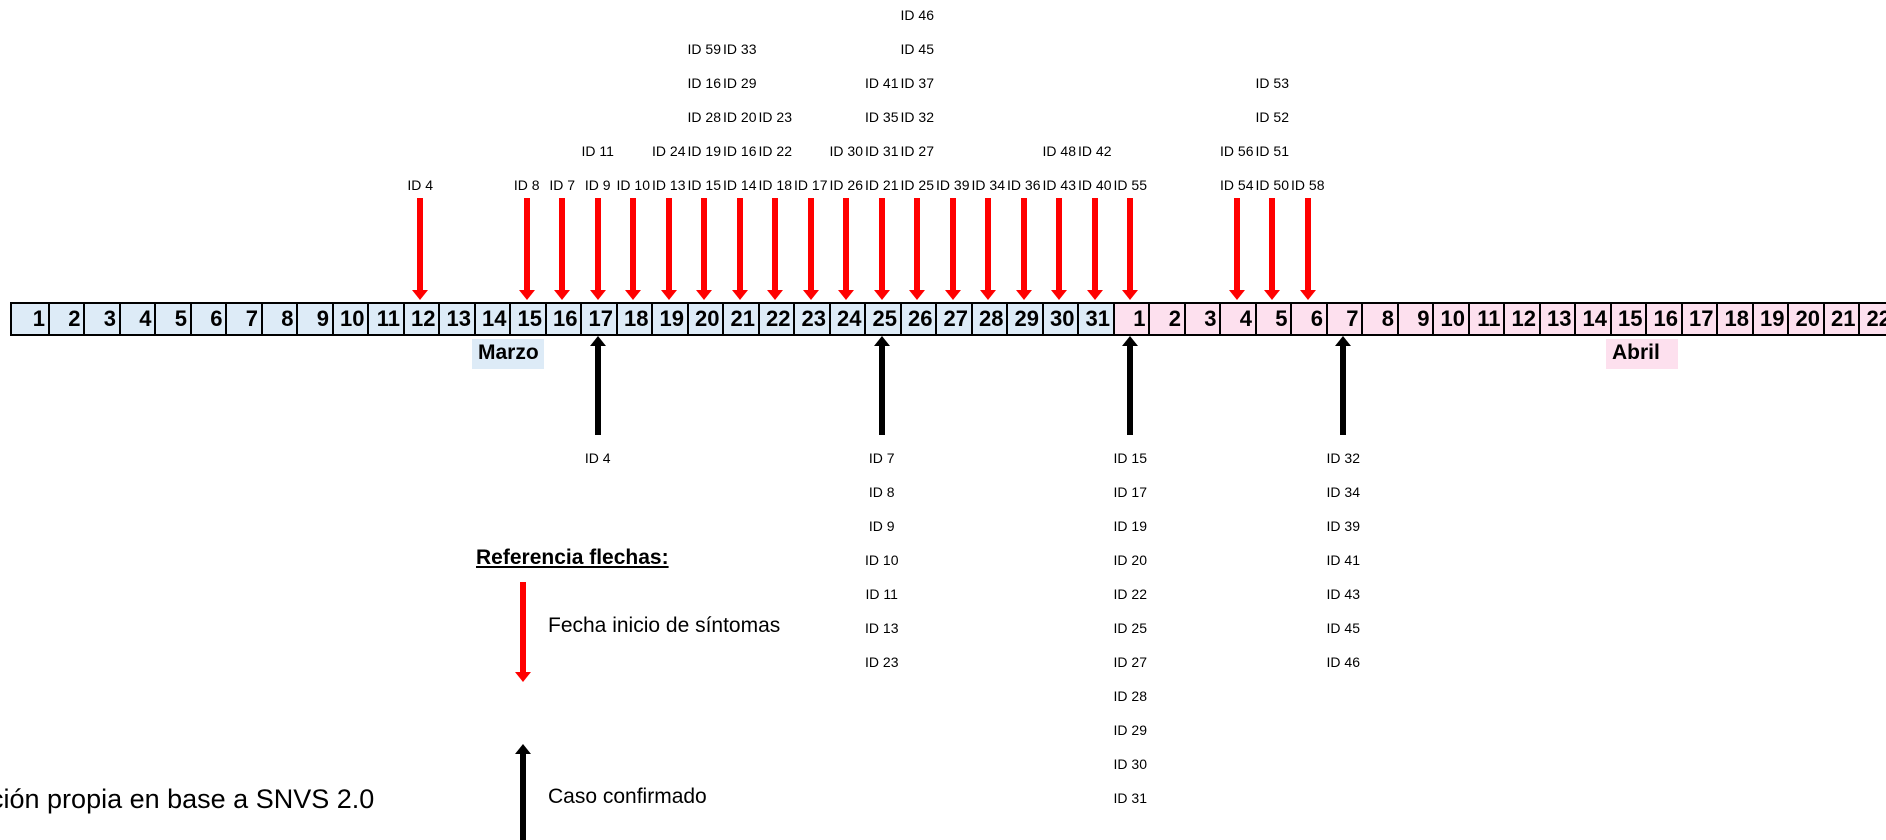 This screenshot has width=1886, height=840. I want to click on confirmed-id-label: ID 9, so click(881, 526).